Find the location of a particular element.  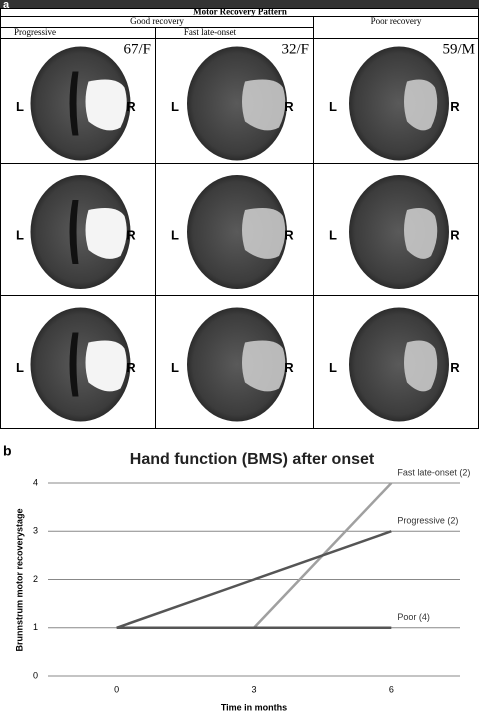

x-tick-label: 3 is located at coordinates (253, 689).